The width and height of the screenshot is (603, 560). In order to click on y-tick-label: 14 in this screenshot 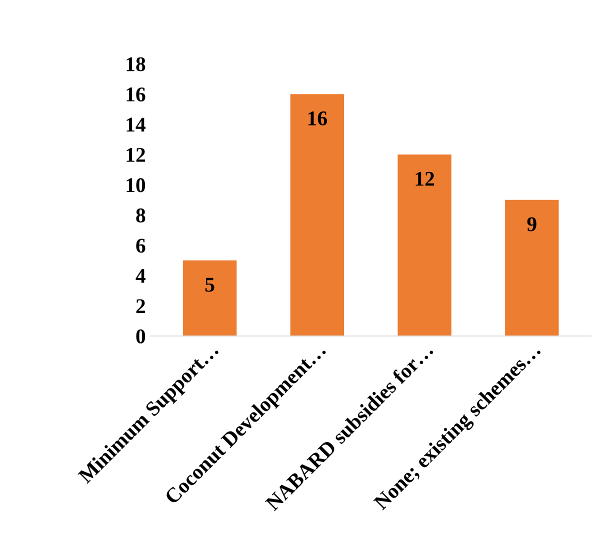, I will do `click(136, 125)`.